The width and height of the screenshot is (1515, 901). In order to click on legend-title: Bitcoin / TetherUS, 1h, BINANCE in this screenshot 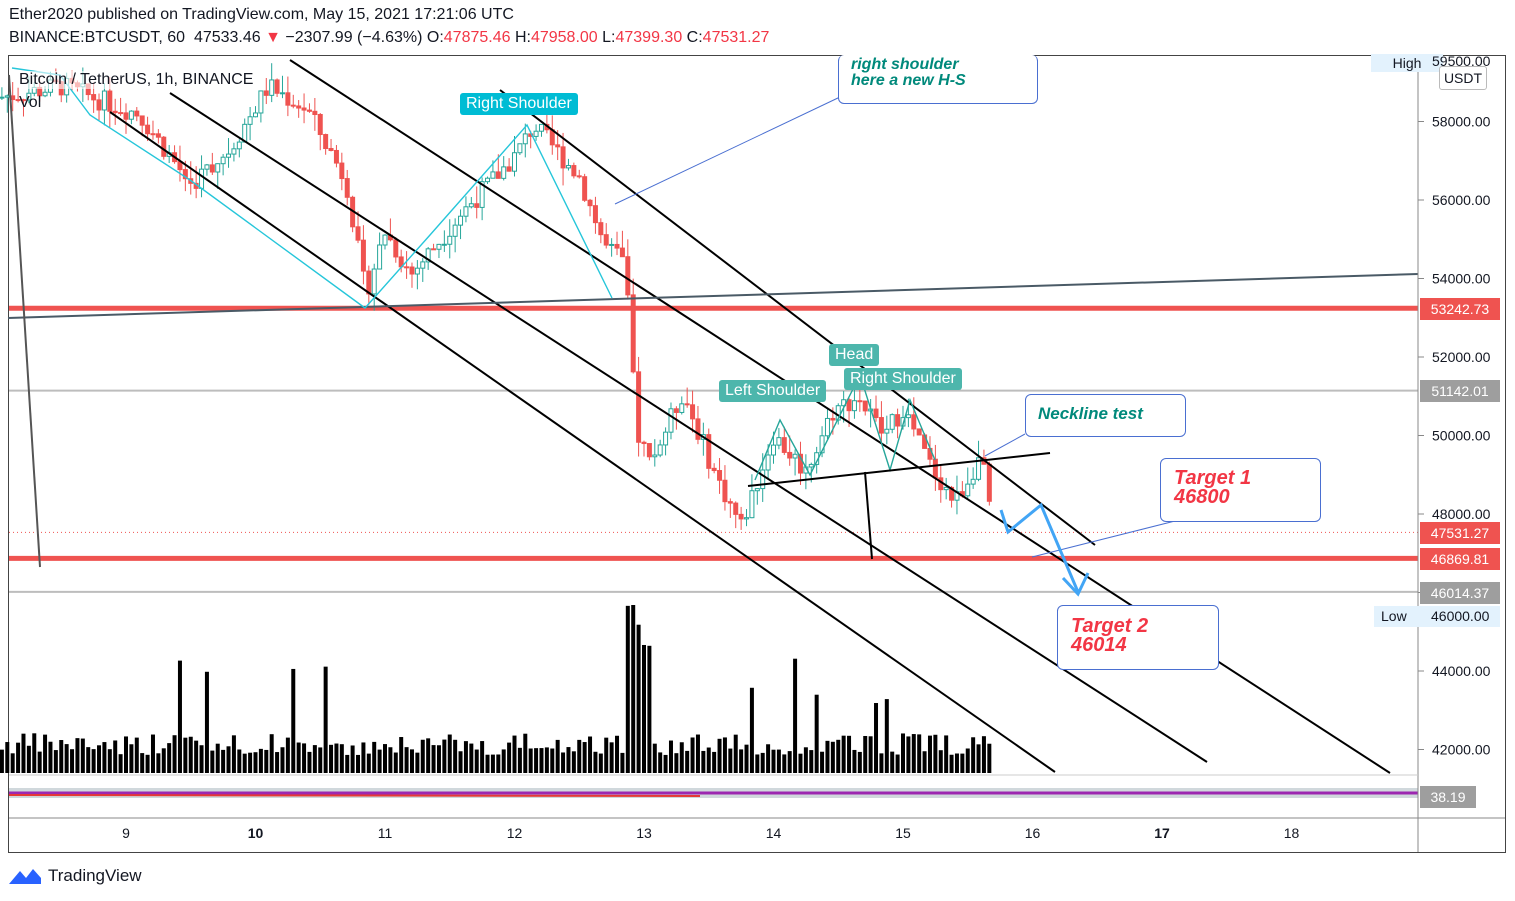, I will do `click(136, 80)`.